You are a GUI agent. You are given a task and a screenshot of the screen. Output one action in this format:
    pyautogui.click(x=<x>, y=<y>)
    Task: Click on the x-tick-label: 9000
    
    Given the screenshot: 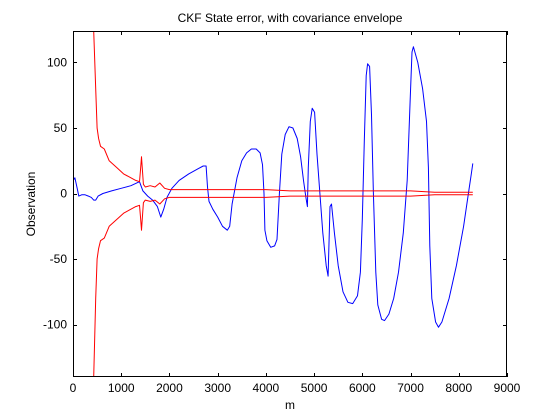 What is the action you would take?
    pyautogui.click(x=507, y=388)
    